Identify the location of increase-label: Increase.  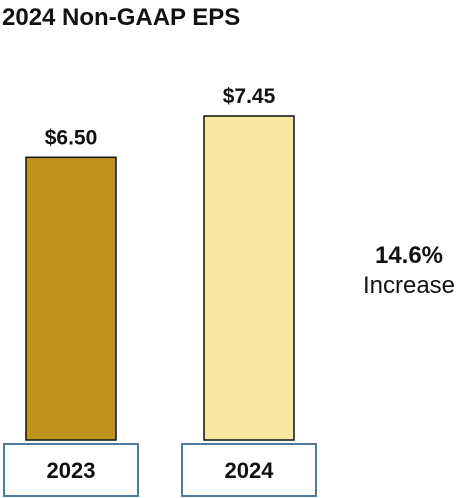
(409, 285).